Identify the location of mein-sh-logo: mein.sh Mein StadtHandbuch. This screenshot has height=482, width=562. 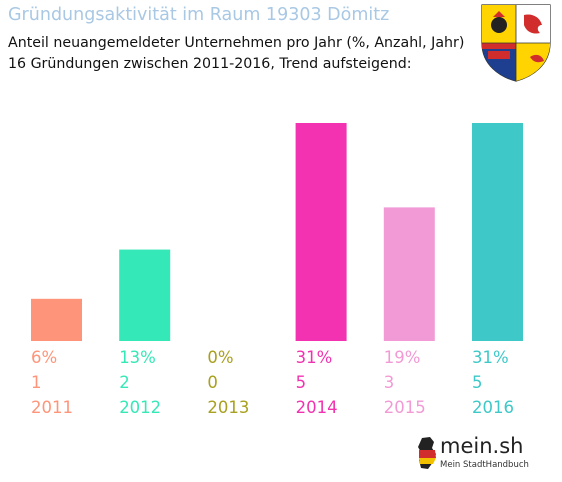
(472, 454).